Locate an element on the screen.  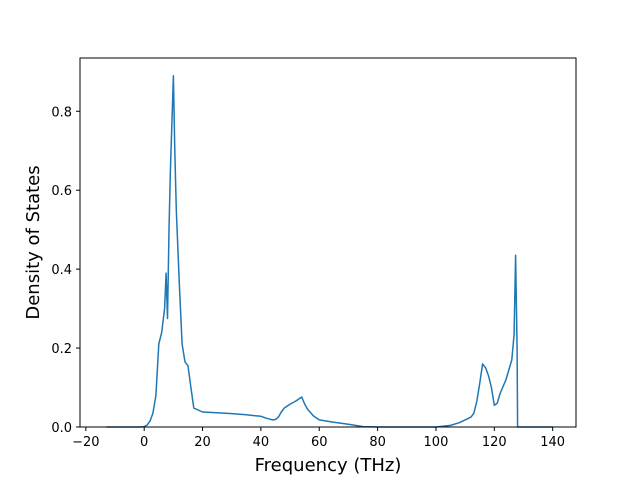
x-tick-label: 60 is located at coordinates (319, 442).